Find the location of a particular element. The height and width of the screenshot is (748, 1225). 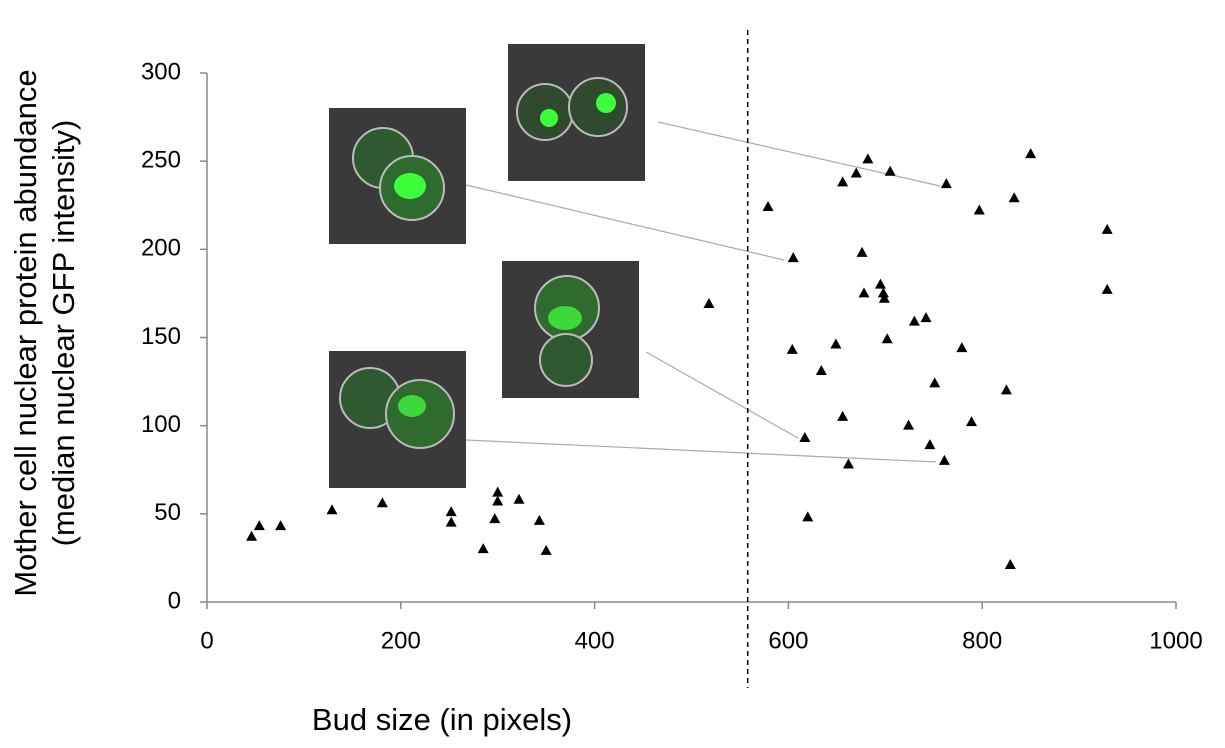

x-tick-label: 400 is located at coordinates (595, 640).